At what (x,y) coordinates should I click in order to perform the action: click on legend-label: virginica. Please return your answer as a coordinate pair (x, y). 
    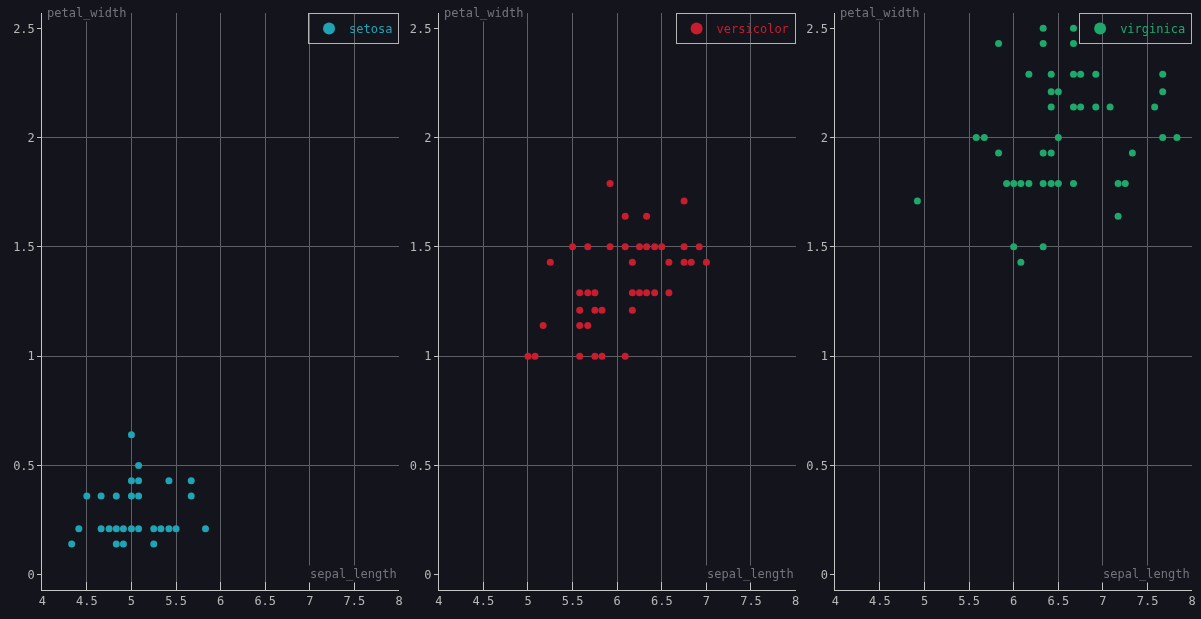
    Looking at the image, I should click on (1153, 29).